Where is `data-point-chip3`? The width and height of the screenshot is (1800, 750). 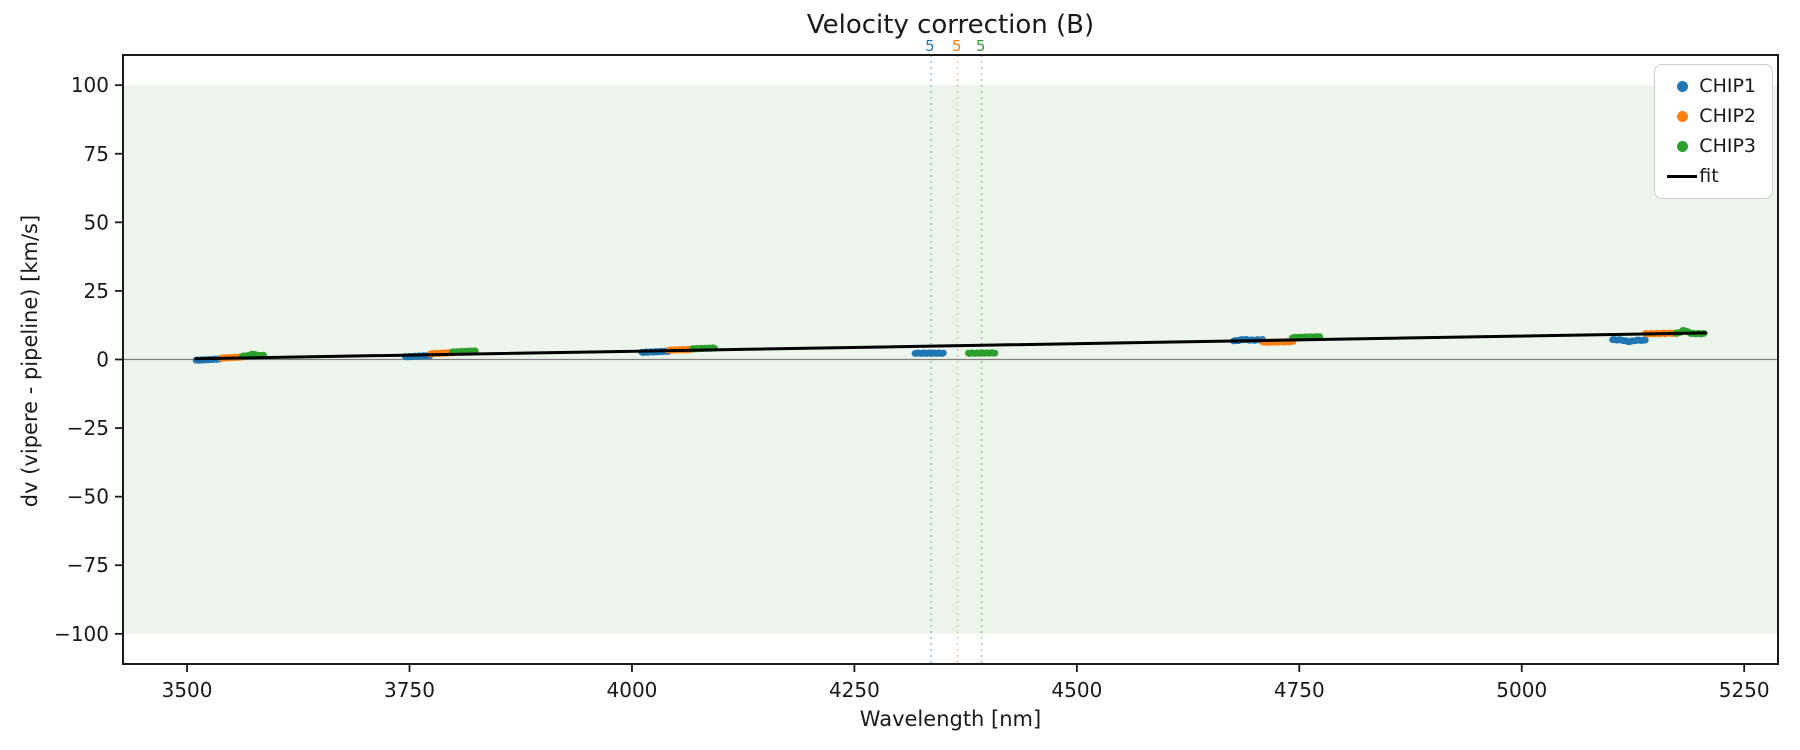
data-point-chip3 is located at coordinates (995, 353).